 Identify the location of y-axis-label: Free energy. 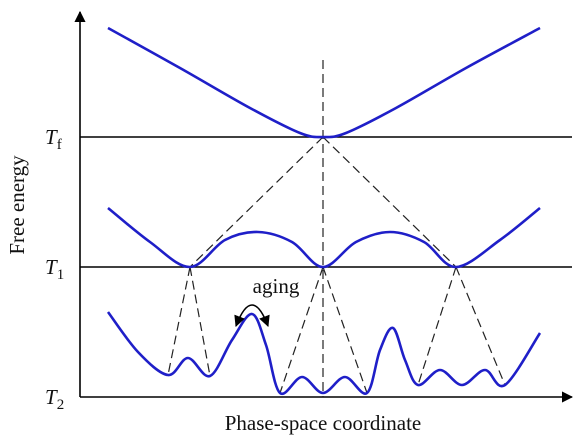
(17, 205).